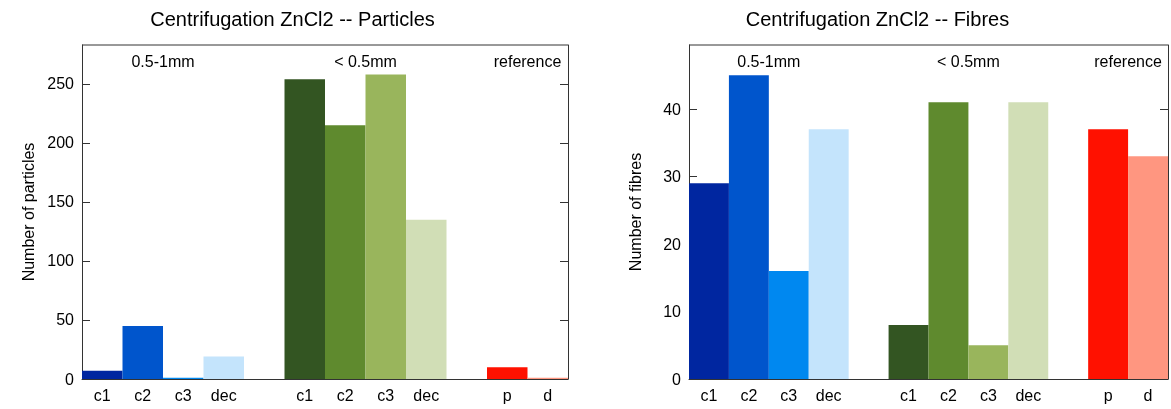 The image size is (1171, 409). I want to click on y-tick-label: 50, so click(65, 320).